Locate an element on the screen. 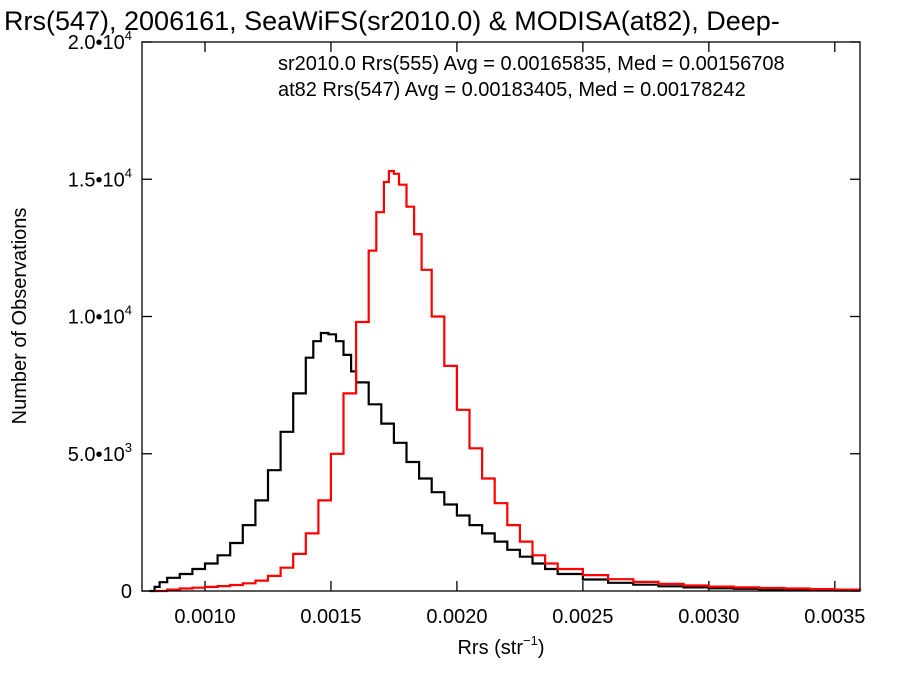 This screenshot has width=900, height=675. x-axis-label: Rrs (str−1) is located at coordinates (500, 646).